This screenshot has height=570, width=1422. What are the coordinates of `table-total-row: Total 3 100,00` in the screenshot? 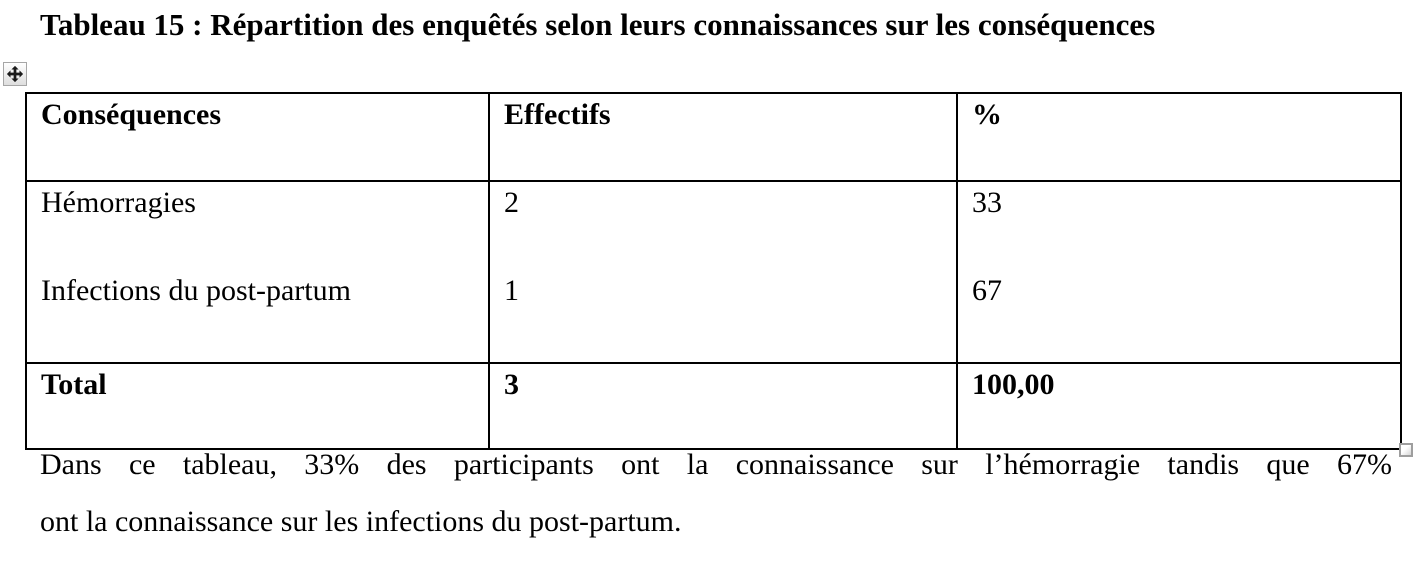 It's located at (713, 406).